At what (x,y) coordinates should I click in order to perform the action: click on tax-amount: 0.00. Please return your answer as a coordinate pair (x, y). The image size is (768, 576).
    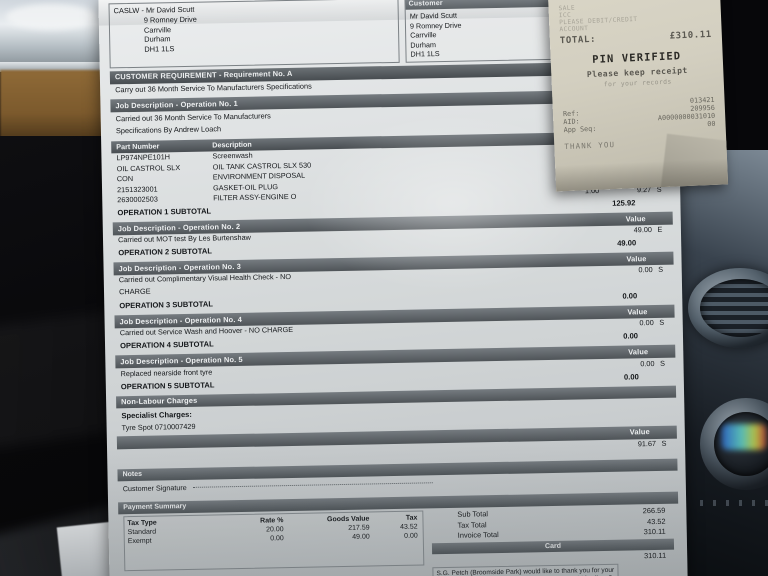
    Looking at the image, I should click on (411, 536).